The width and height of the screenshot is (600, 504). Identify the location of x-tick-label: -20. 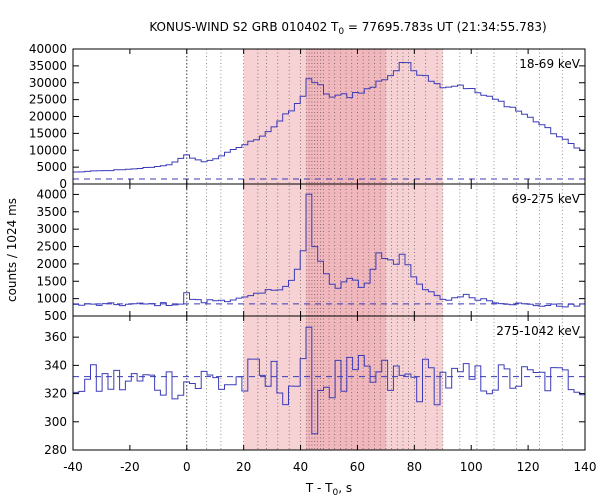
(130, 467).